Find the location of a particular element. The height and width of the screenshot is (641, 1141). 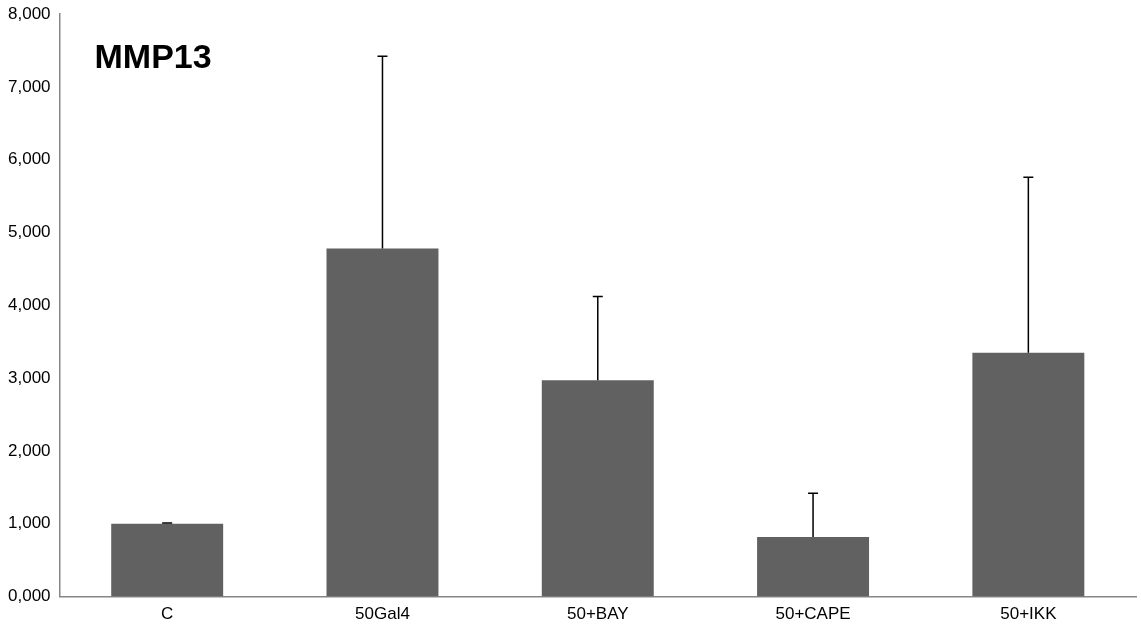

x-tick-label: 50+CAPE is located at coordinates (813, 614).